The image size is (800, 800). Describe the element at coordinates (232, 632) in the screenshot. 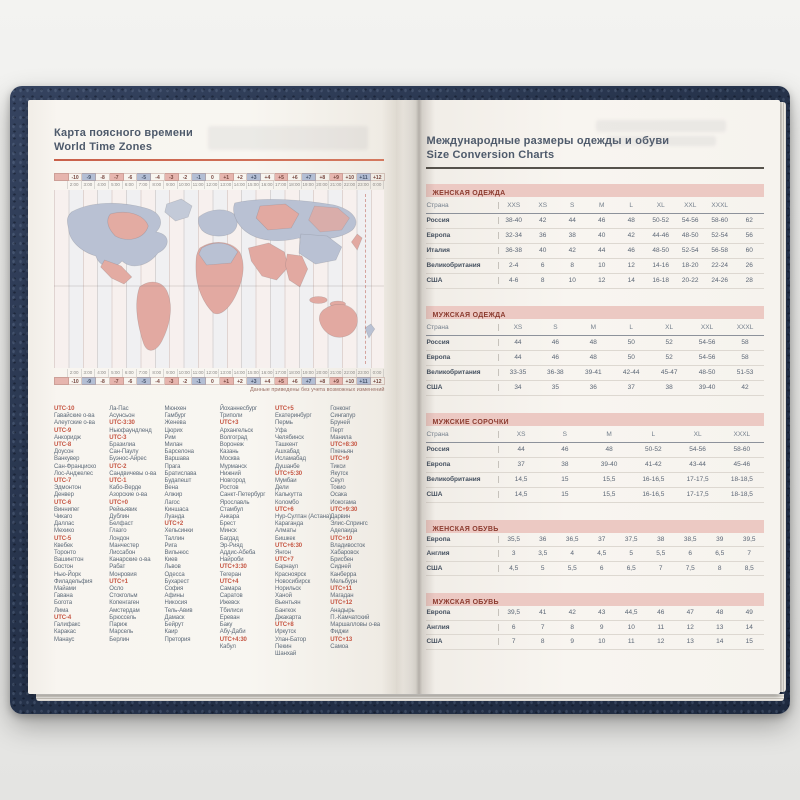

I see `city-name: Абу-Даби` at that location.